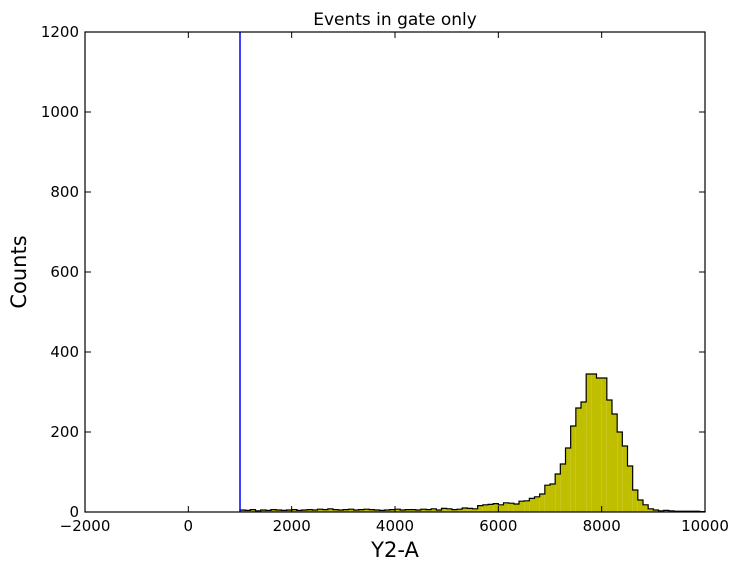 This screenshot has width=740, height=572. I want to click on x-tick-label: 6000, so click(498, 526).